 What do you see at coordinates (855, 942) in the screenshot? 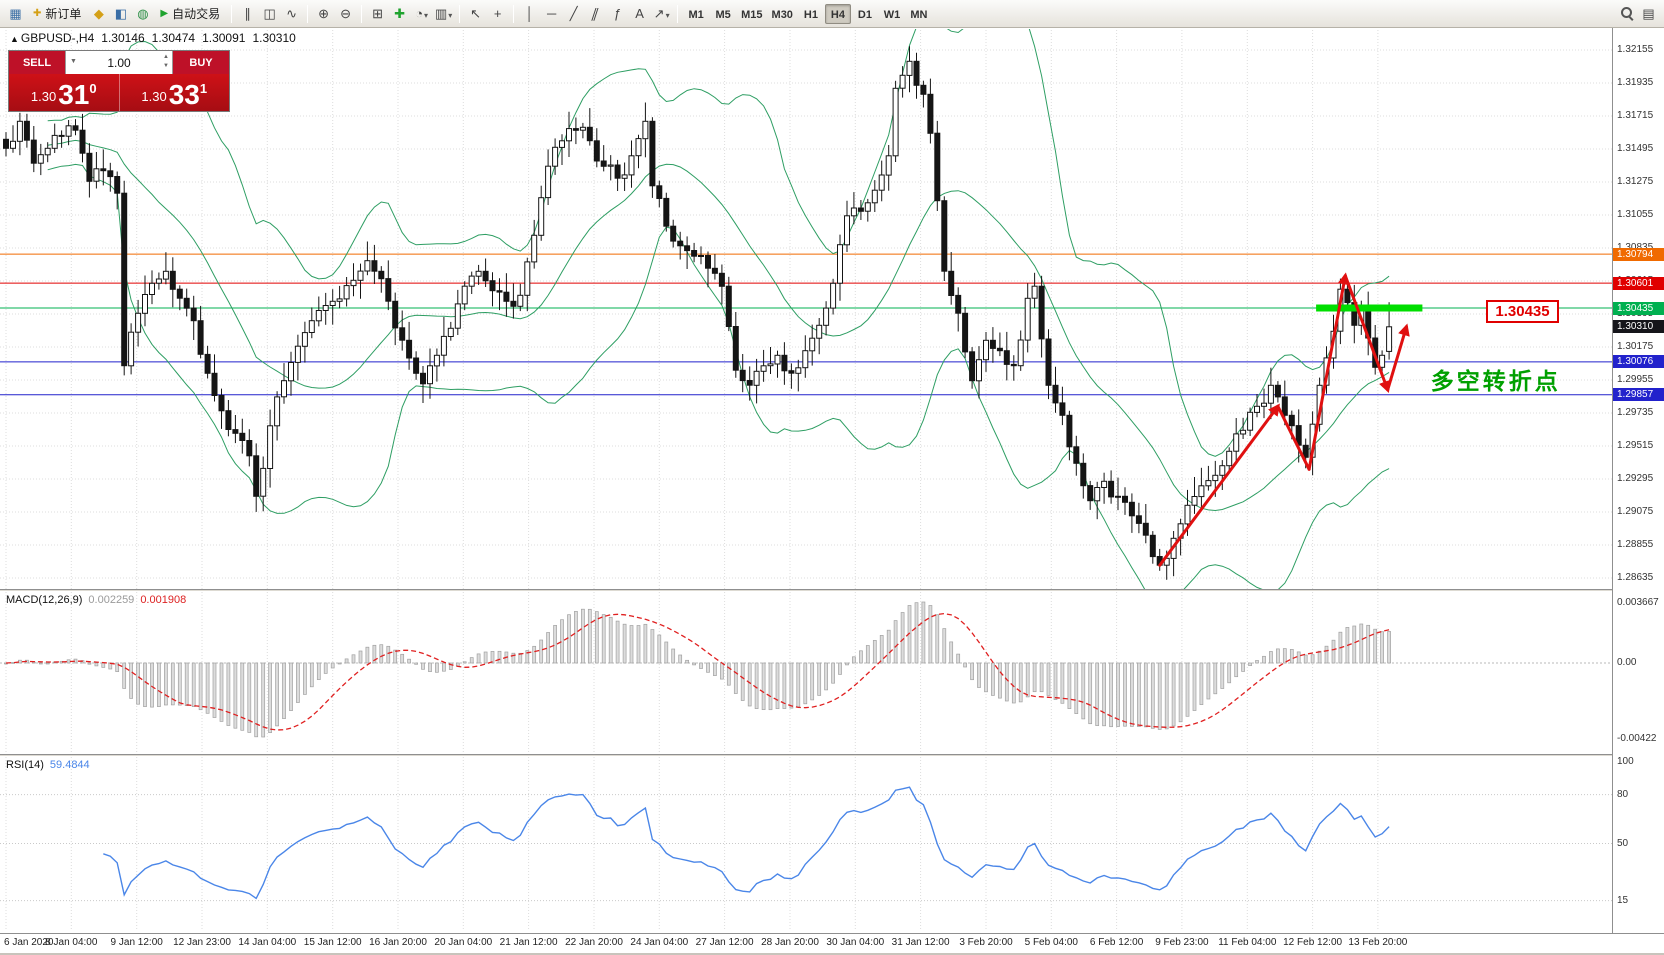
I see `date-tick: 30 Jan 04:00` at bounding box center [855, 942].